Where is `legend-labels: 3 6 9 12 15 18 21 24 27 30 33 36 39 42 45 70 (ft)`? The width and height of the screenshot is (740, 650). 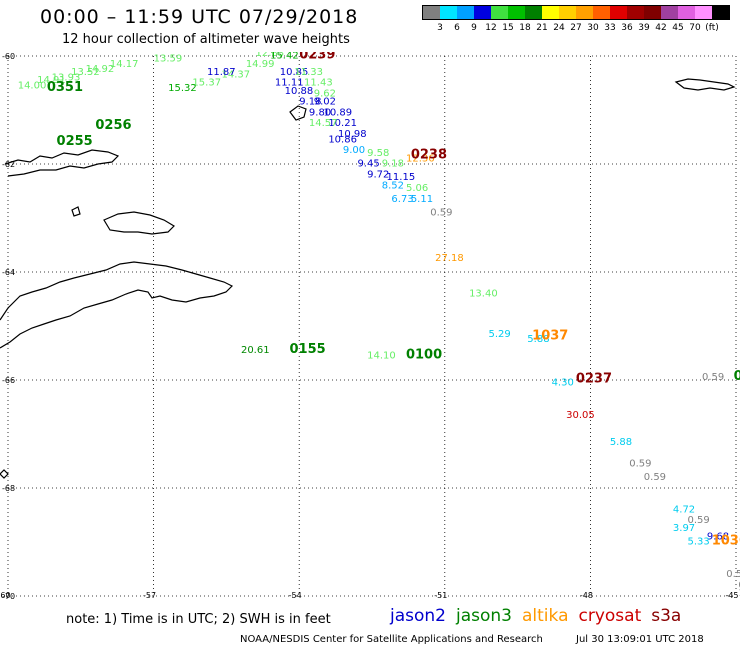
legend-labels: 3 6 9 12 15 18 21 24 27 30 33 36 39 42 45 70 (ft) is located at coordinates (576, 27).